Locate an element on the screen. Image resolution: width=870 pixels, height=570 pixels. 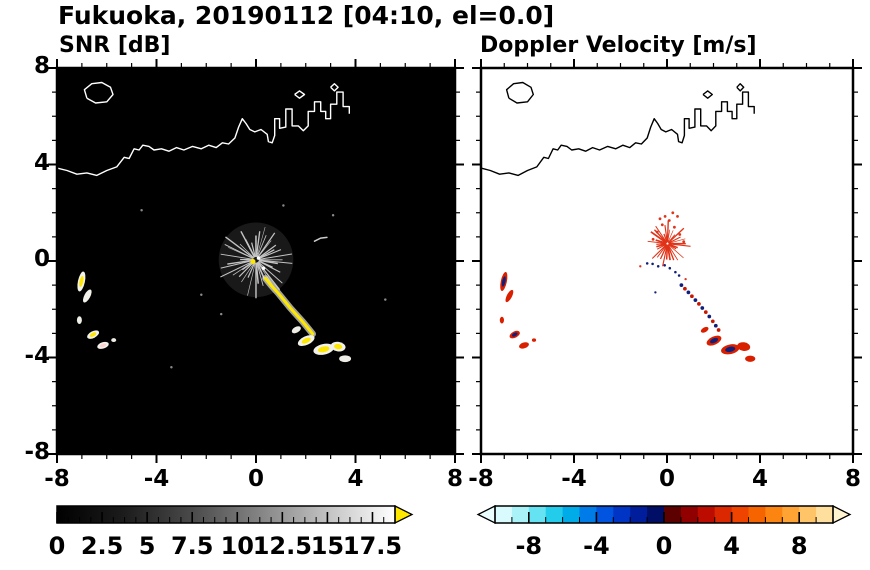
axis-tick-label: -8 is located at coordinates (481, 479).